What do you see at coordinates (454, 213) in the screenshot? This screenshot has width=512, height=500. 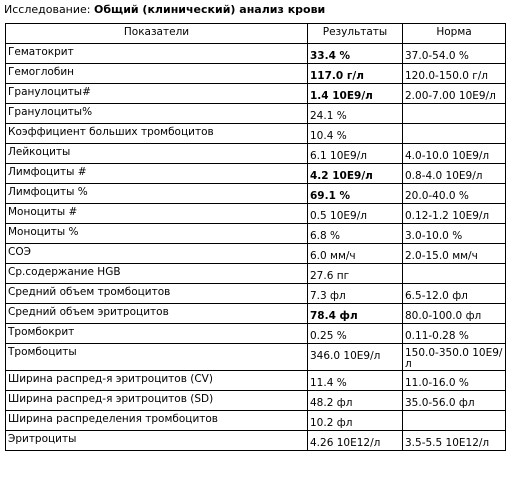 I see `norm-range: 0.12-1.2 10E9/л` at bounding box center [454, 213].